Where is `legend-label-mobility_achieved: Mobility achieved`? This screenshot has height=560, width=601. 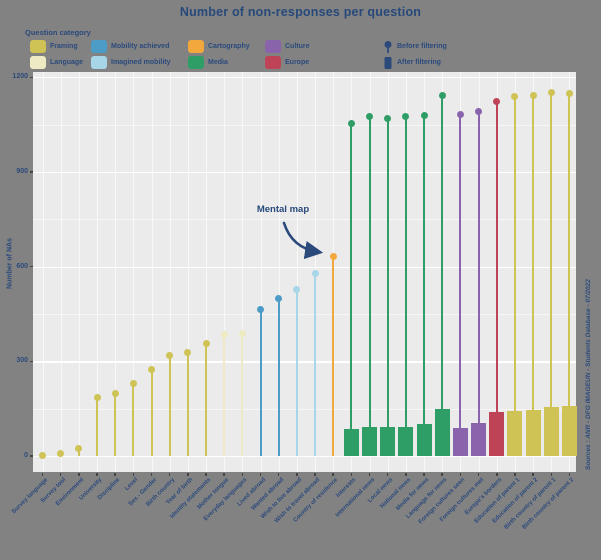
legend-label-mobility_achieved: Mobility achieved is located at coordinates (140, 46).